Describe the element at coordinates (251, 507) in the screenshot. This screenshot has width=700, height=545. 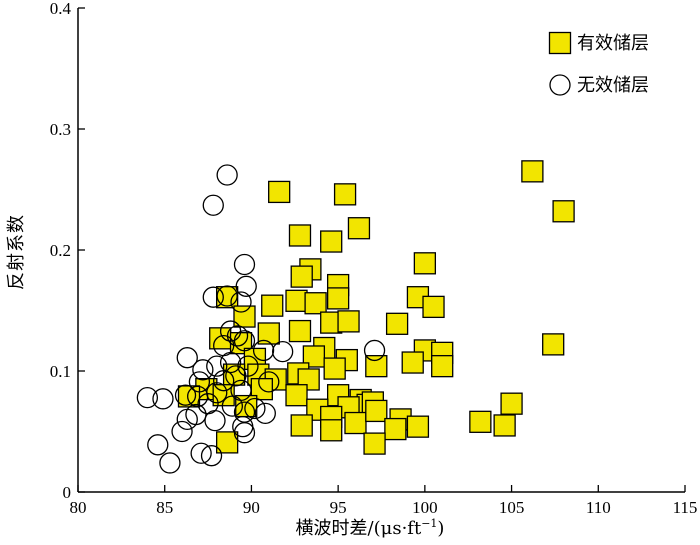
I see `x-tick-label: 90` at that location.